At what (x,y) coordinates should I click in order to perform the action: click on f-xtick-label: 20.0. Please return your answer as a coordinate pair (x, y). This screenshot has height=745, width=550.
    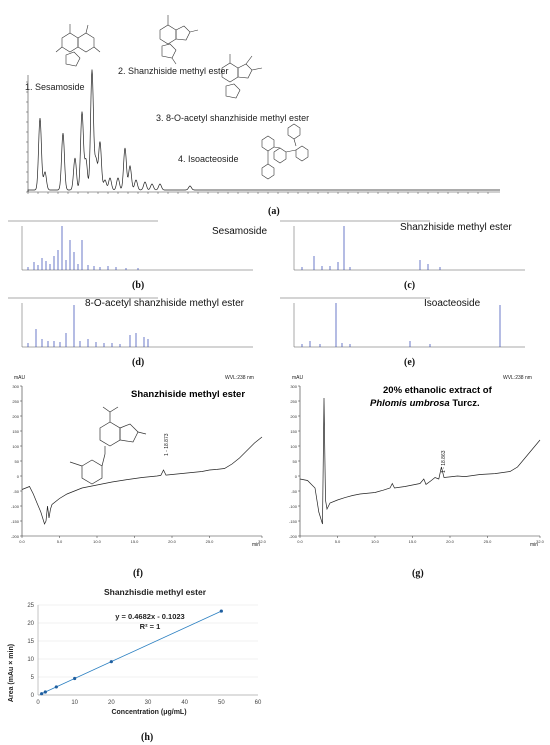
    Looking at the image, I should click on (172, 541).